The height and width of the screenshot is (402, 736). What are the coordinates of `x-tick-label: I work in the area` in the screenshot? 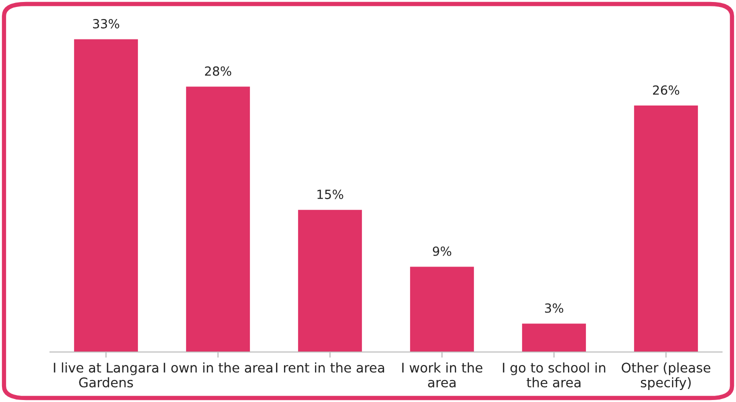 It's located at (442, 375).